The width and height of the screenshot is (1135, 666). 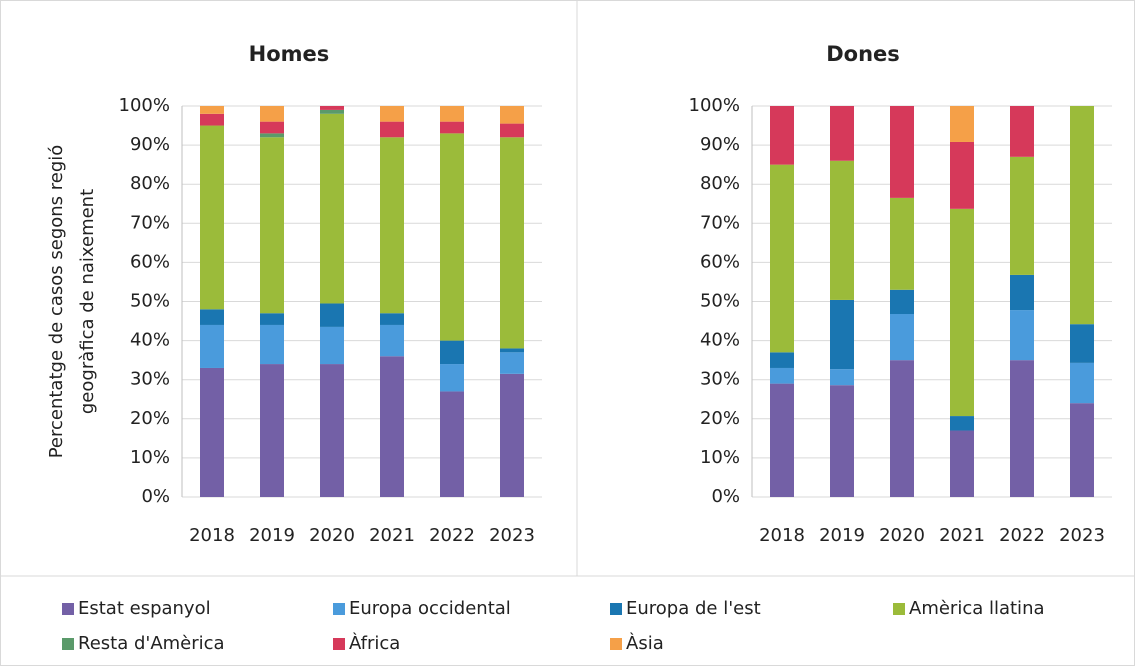 What do you see at coordinates (150, 261) in the screenshot?
I see `y-tick-label: 60%` at bounding box center [150, 261].